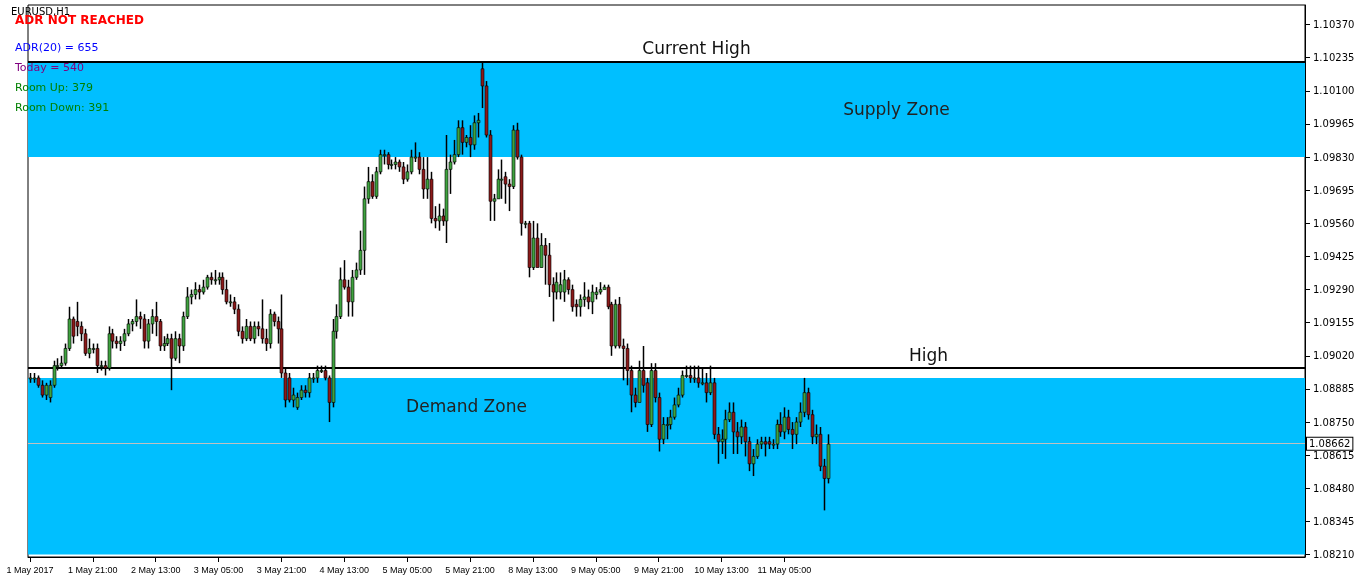 The width and height of the screenshot is (1366, 579). Describe the element at coordinates (1334, 555) in the screenshot. I see `y-tick-label: 1.08210` at that location.